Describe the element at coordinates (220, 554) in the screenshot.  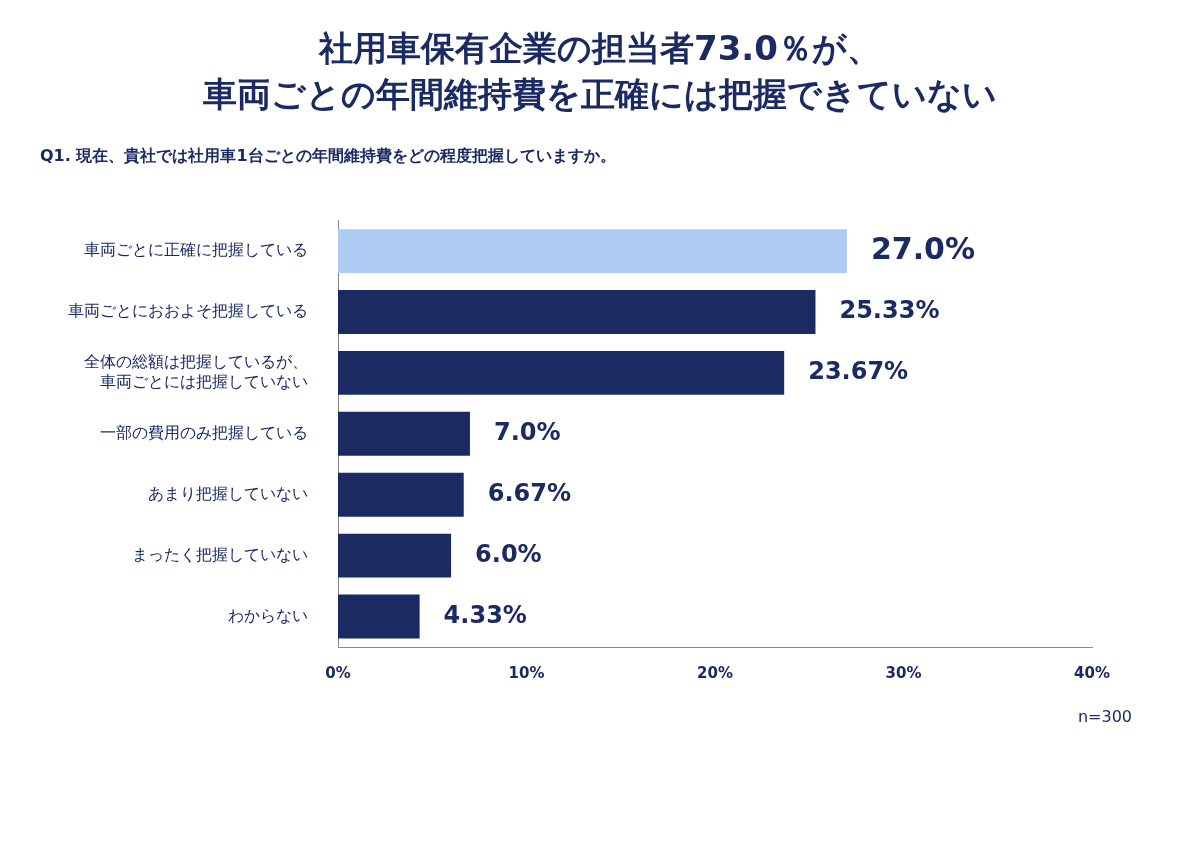
I see `y-tick-label: まったく把握していない` at that location.